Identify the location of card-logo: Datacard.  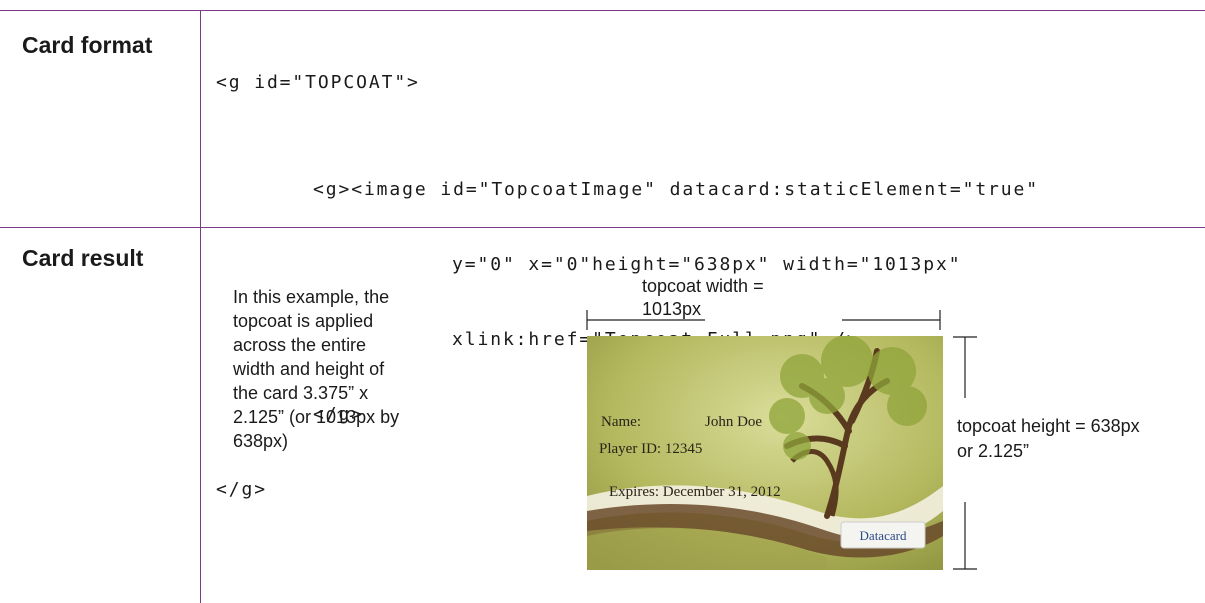
(883, 535).